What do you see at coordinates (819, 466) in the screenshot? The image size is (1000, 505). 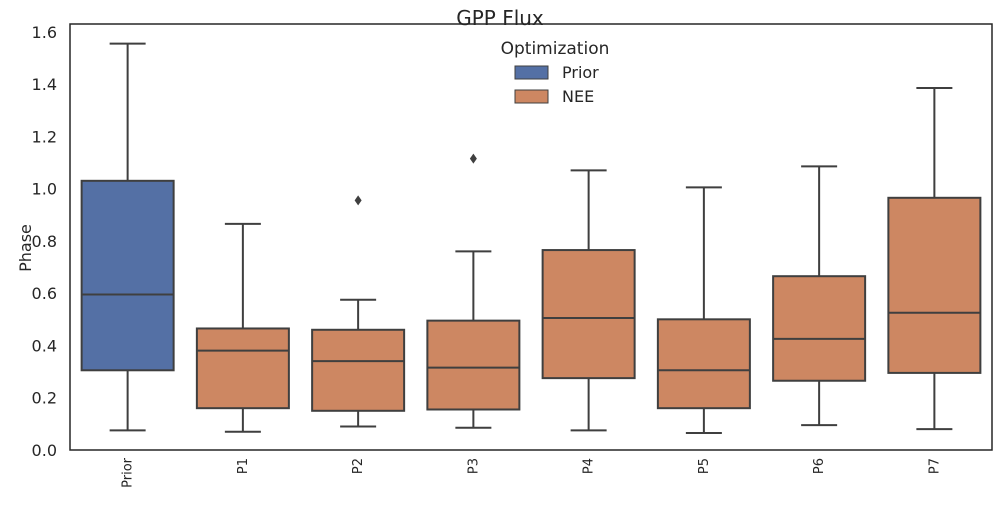 I see `x-tick-label: P6` at bounding box center [819, 466].